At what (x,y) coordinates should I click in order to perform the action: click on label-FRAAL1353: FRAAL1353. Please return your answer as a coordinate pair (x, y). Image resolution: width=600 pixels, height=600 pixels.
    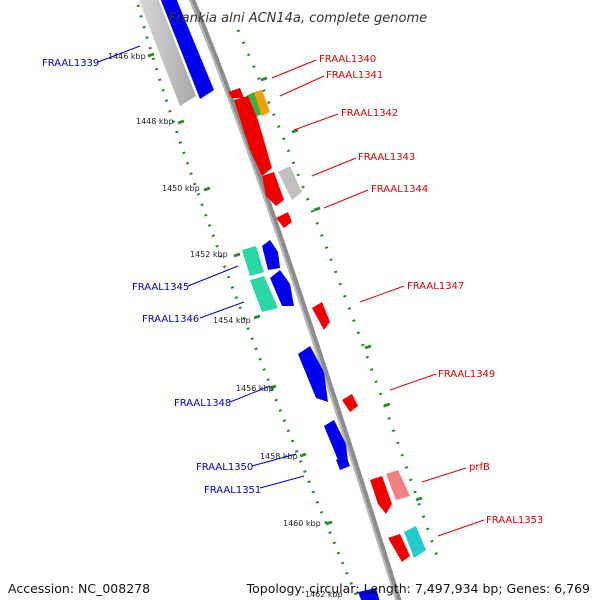
    Looking at the image, I should click on (514, 520).